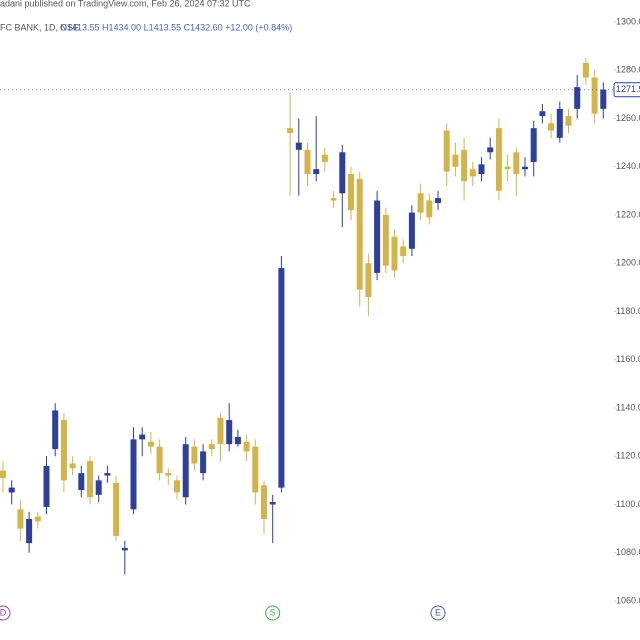 This screenshot has width=640, height=640. Describe the element at coordinates (628, 311) in the screenshot. I see `y-tick-label: 1180.00` at that location.